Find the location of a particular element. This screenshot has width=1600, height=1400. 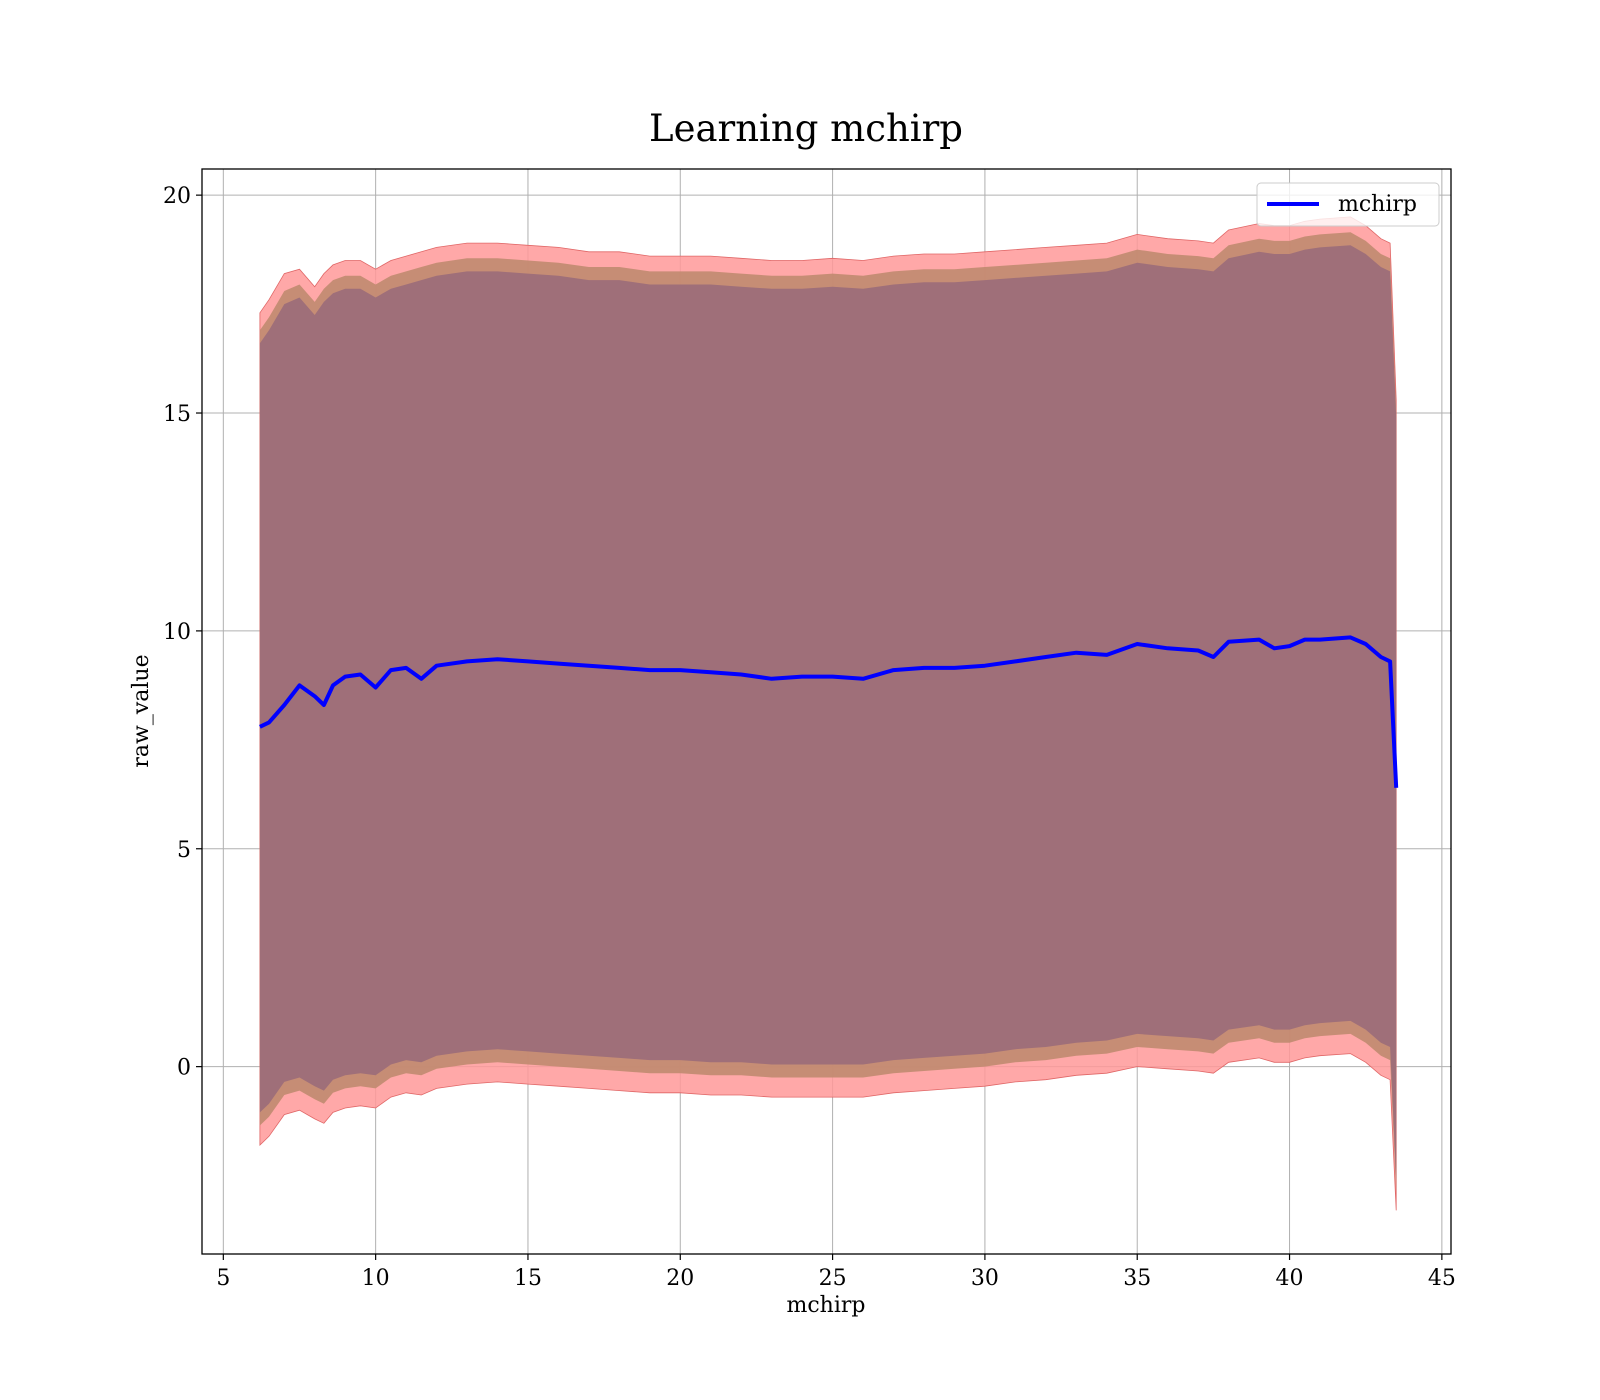

legend: mchirp is located at coordinates (1348, 204).